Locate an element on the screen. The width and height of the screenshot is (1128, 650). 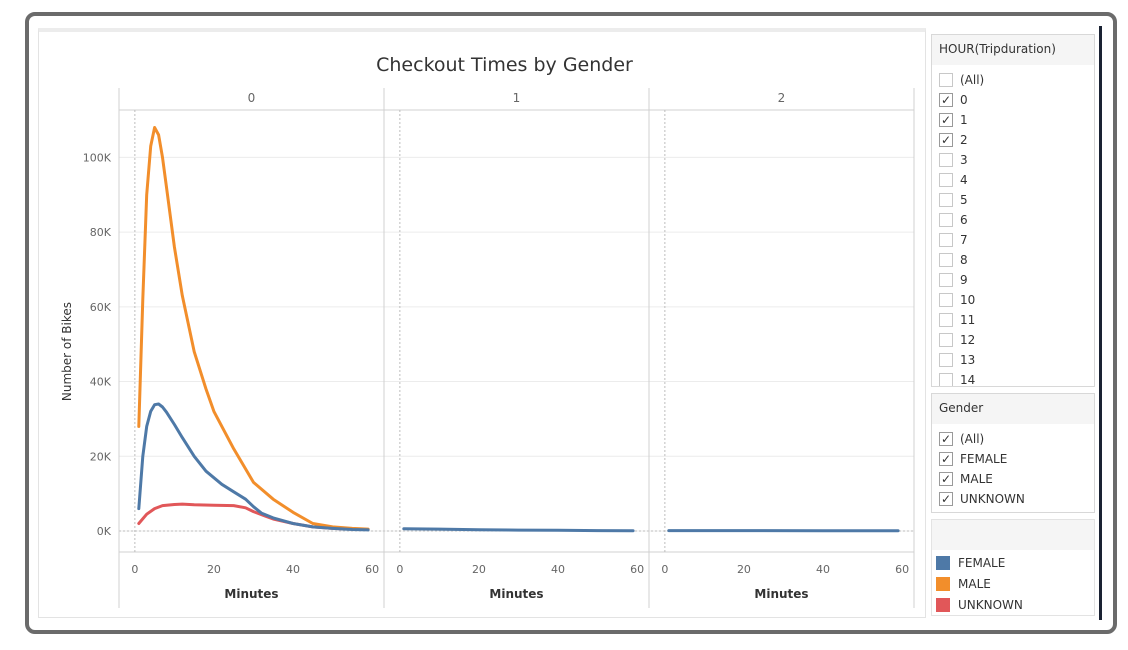
gender-filter-item: ✓ UNKNOWN is located at coordinates (1013, 499).